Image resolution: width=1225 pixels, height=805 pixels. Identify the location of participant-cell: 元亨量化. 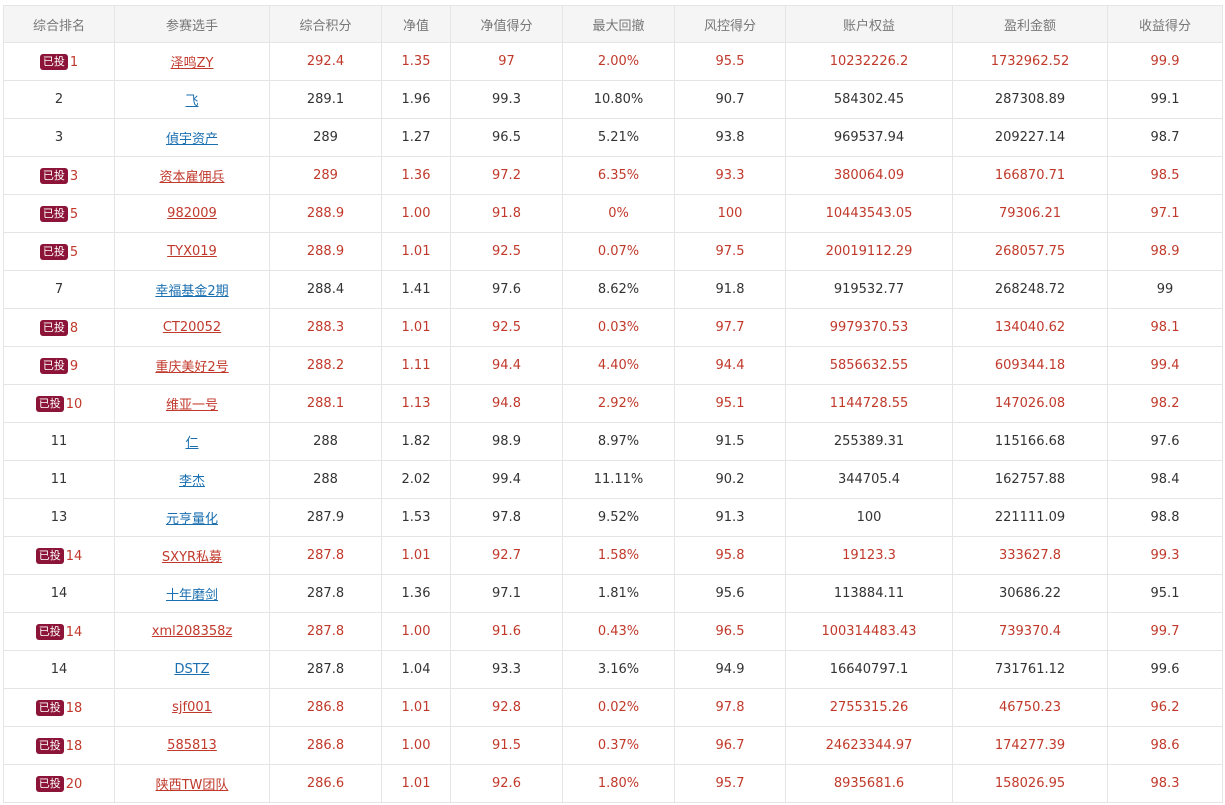
(192, 517).